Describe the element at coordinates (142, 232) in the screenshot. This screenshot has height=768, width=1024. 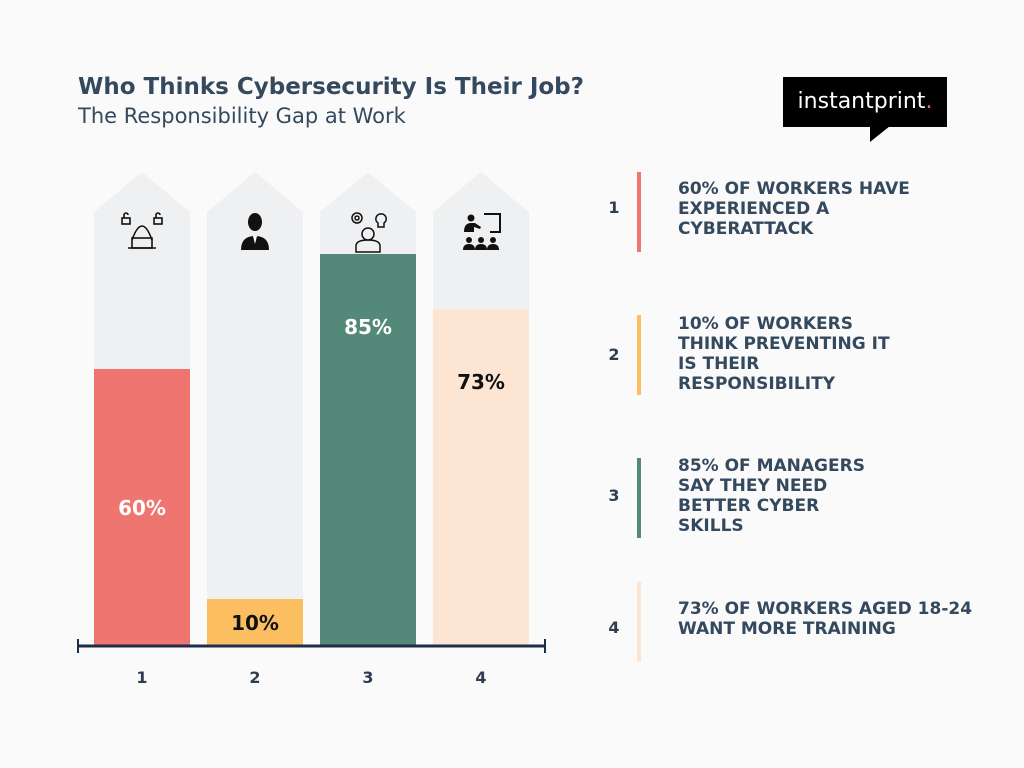
I see `hacker-icon` at that location.